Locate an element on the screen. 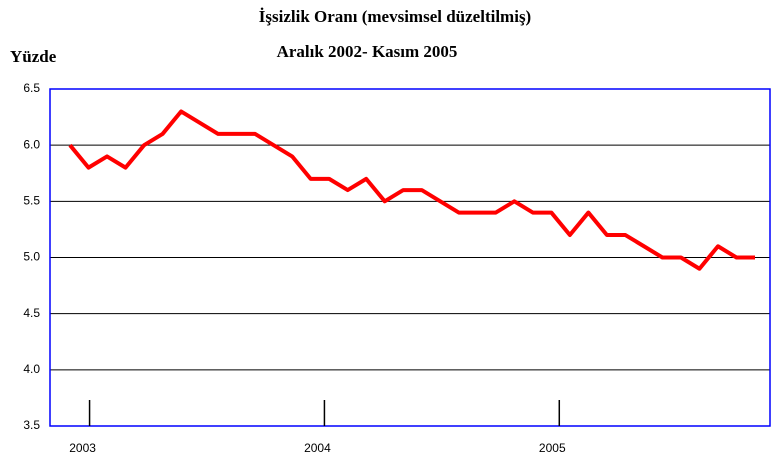  y-tick-label: 6.5 is located at coordinates (31, 88).